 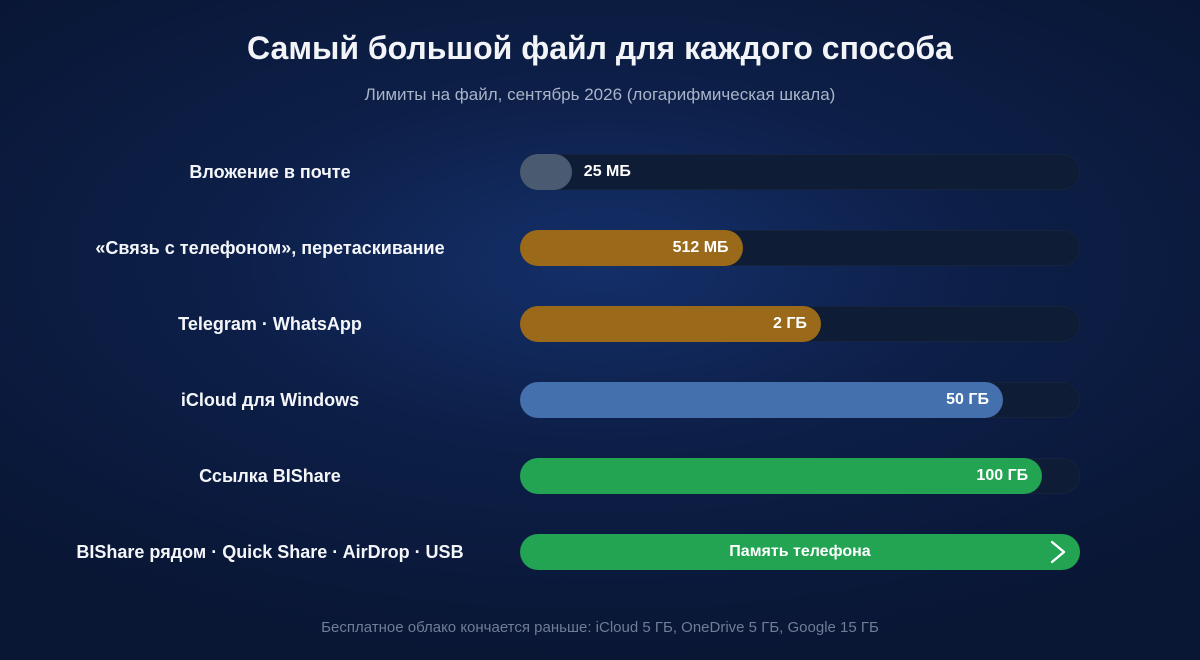 I want to click on data-label: 2 ГБ, so click(x=790, y=323).